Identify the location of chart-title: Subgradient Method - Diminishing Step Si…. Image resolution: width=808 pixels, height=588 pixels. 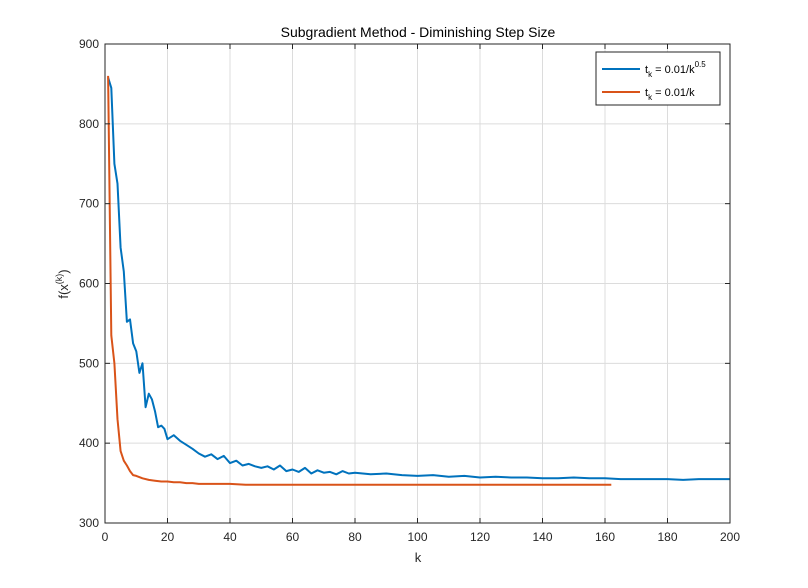
(418, 32).